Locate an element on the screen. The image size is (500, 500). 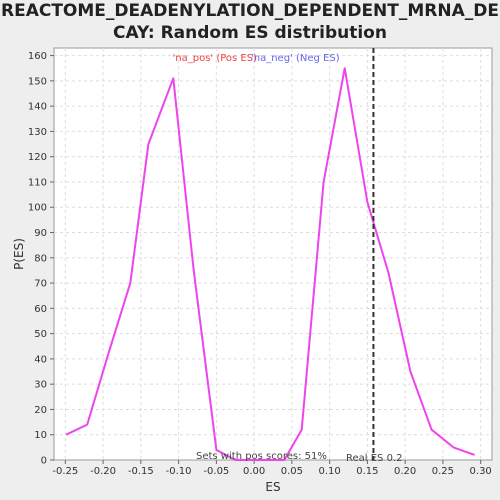
y-tick-label: 40 is located at coordinates (40, 359).